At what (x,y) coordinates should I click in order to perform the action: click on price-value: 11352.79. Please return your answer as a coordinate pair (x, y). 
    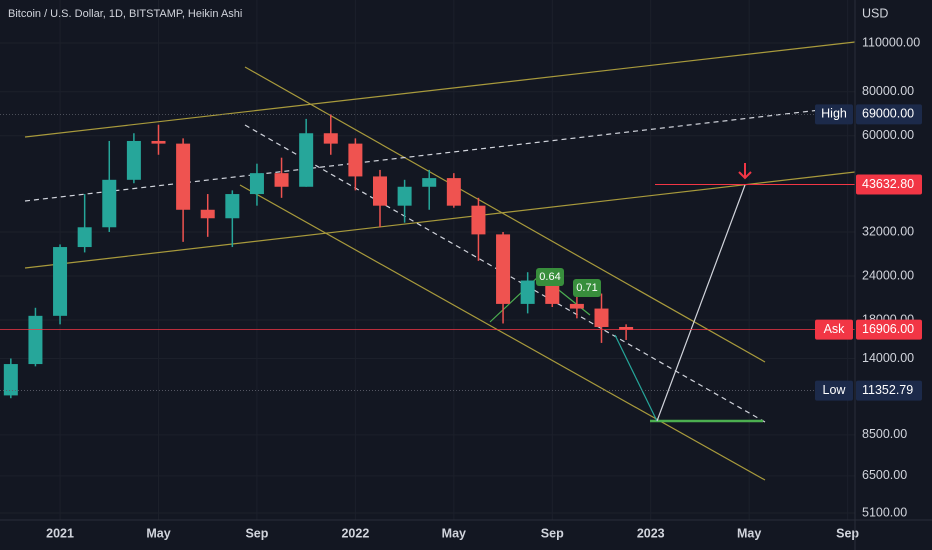
    Looking at the image, I should click on (887, 390).